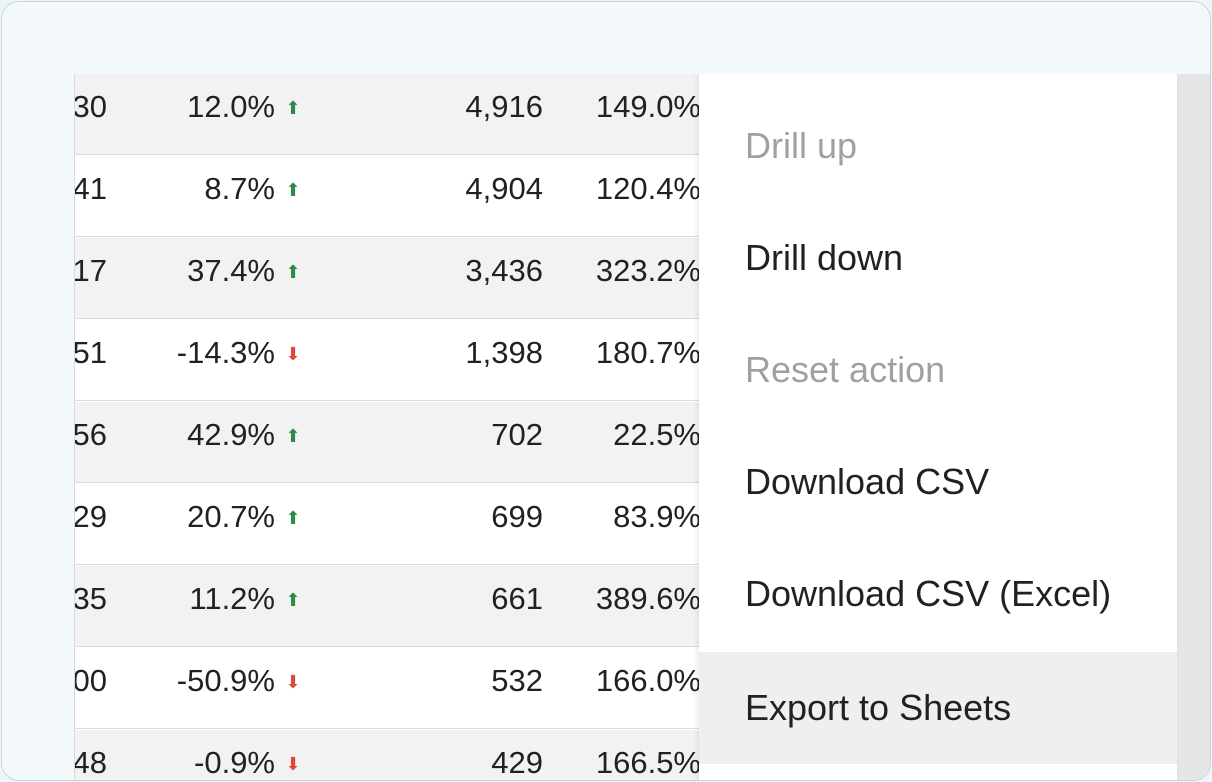 The width and height of the screenshot is (1212, 782). What do you see at coordinates (657, 434) in the screenshot?
I see `cell-percent-share: 22.5%` at bounding box center [657, 434].